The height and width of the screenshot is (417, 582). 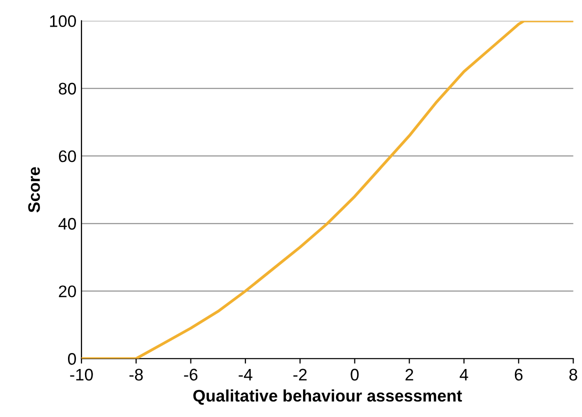 What do you see at coordinates (573, 374) in the screenshot?
I see `x-tick-label: 8` at bounding box center [573, 374].